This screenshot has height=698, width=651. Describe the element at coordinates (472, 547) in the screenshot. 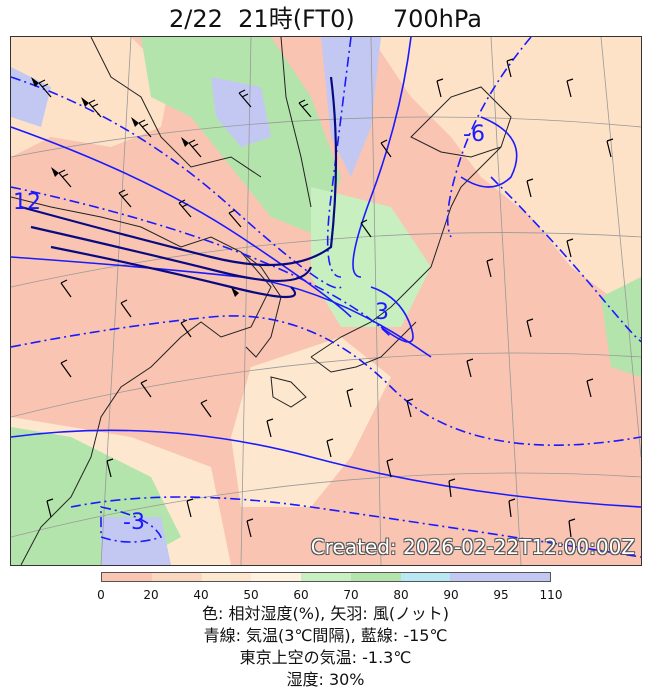

I see `created-timestamp: Created: 2026-02-22T12:00:00Z` at that location.